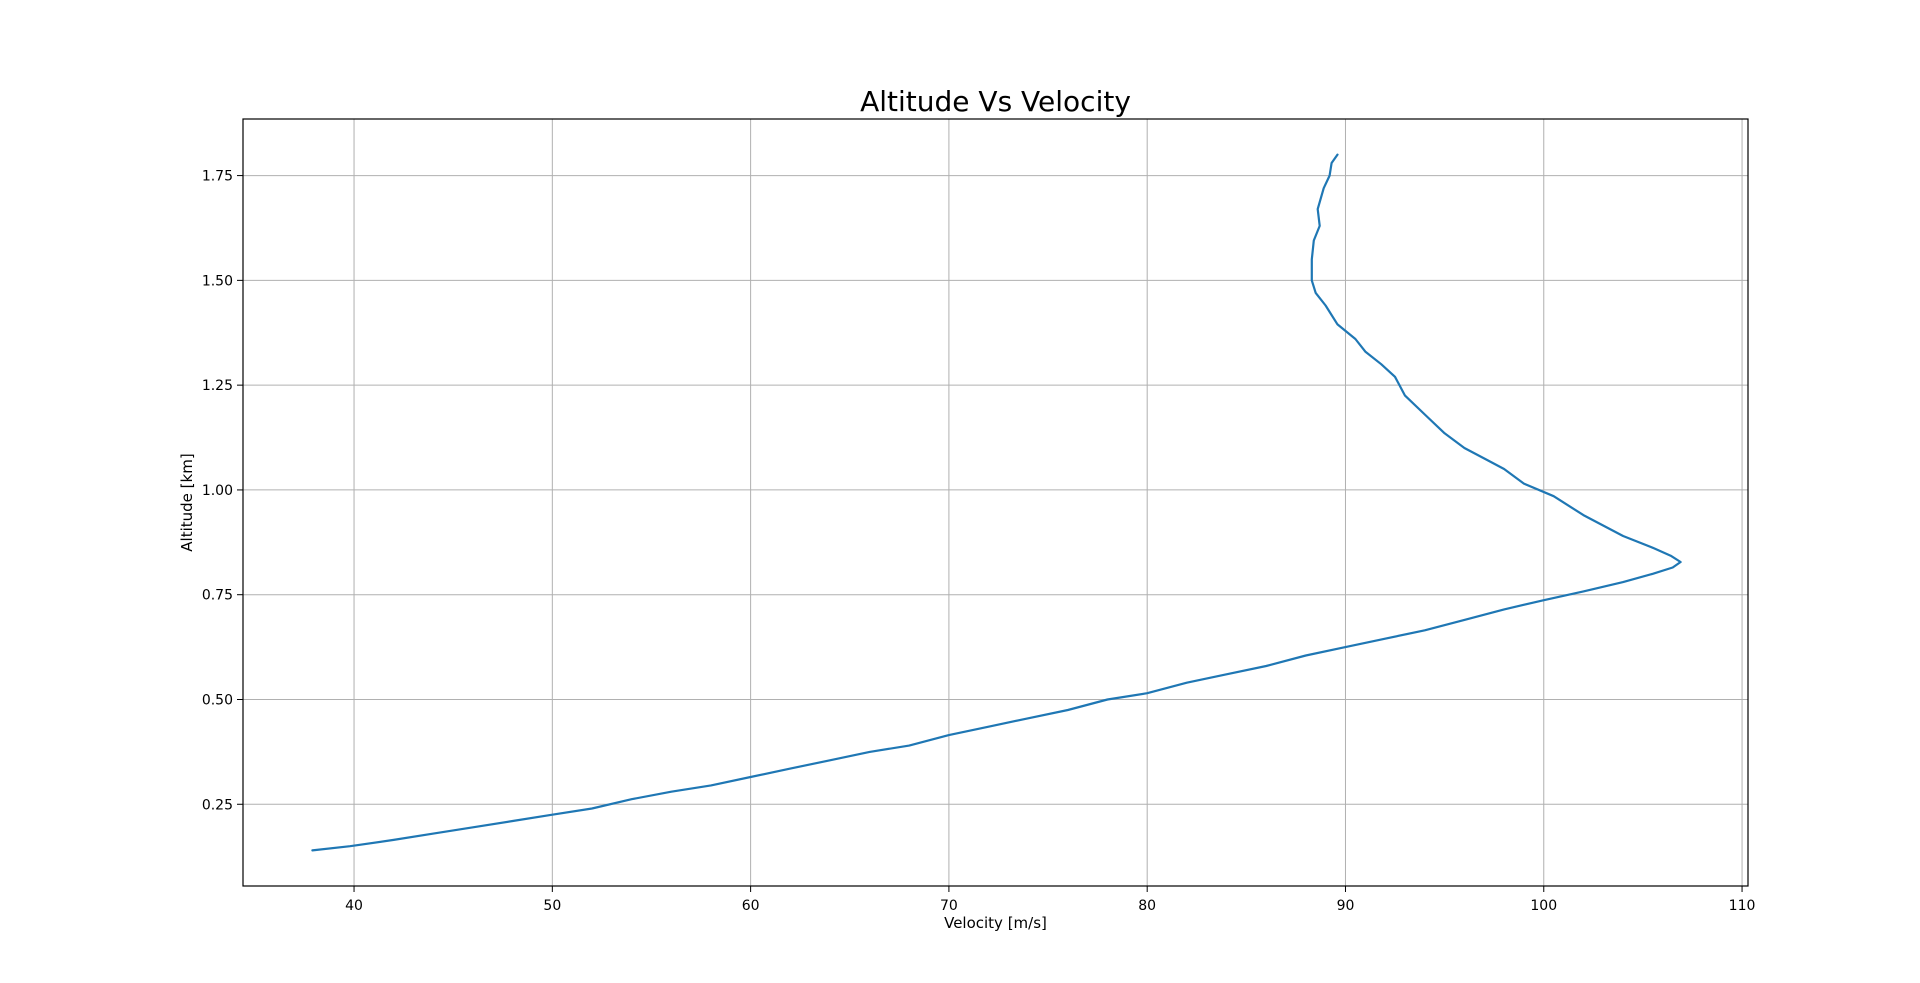 The image size is (1920, 983). I want to click on y-tick-label: 1.75, so click(217, 177).